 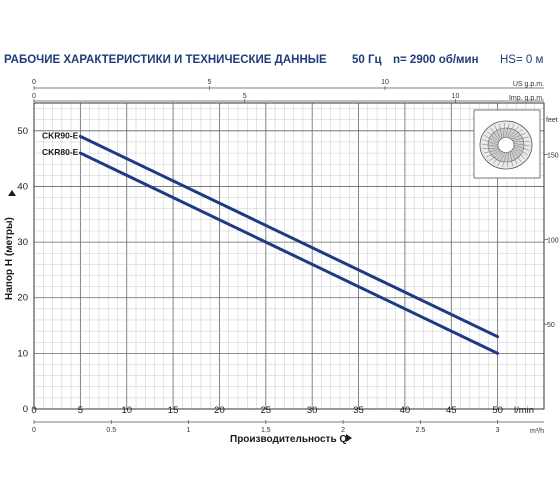 I want to click on us-gpm-unit: US g.p.m., so click(x=528, y=84).